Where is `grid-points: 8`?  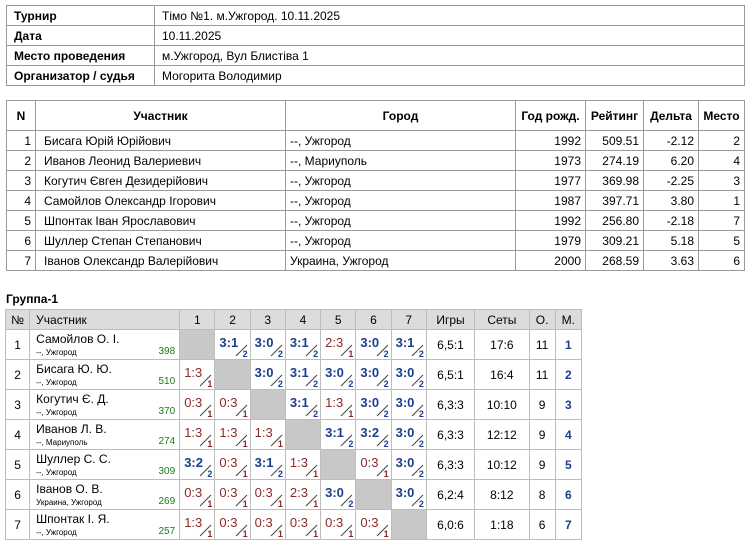
grid-points: 8 is located at coordinates (542, 494).